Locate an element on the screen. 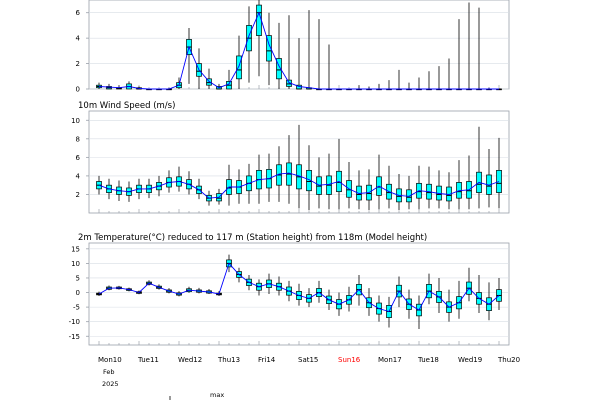 The width and height of the screenshot is (600, 400). year-label: 2025 is located at coordinates (110, 384).